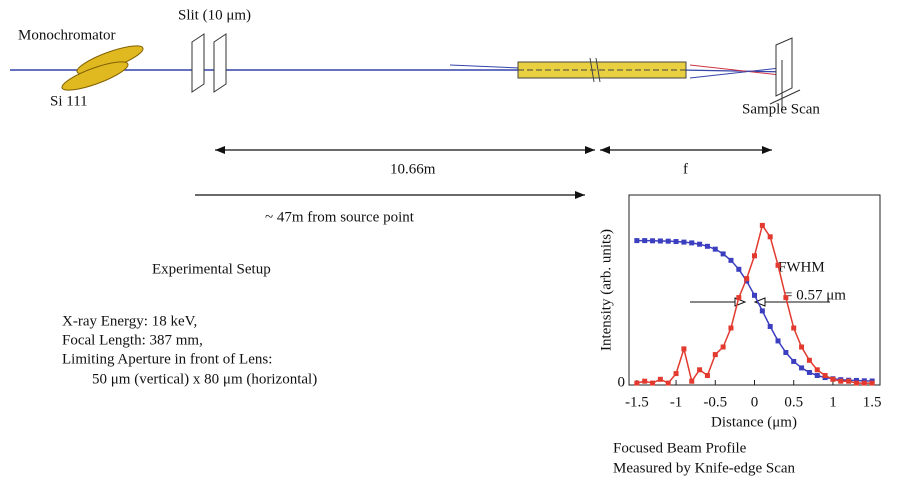 The width and height of the screenshot is (911, 488). Describe the element at coordinates (685, 169) in the screenshot. I see `label: f` at that location.